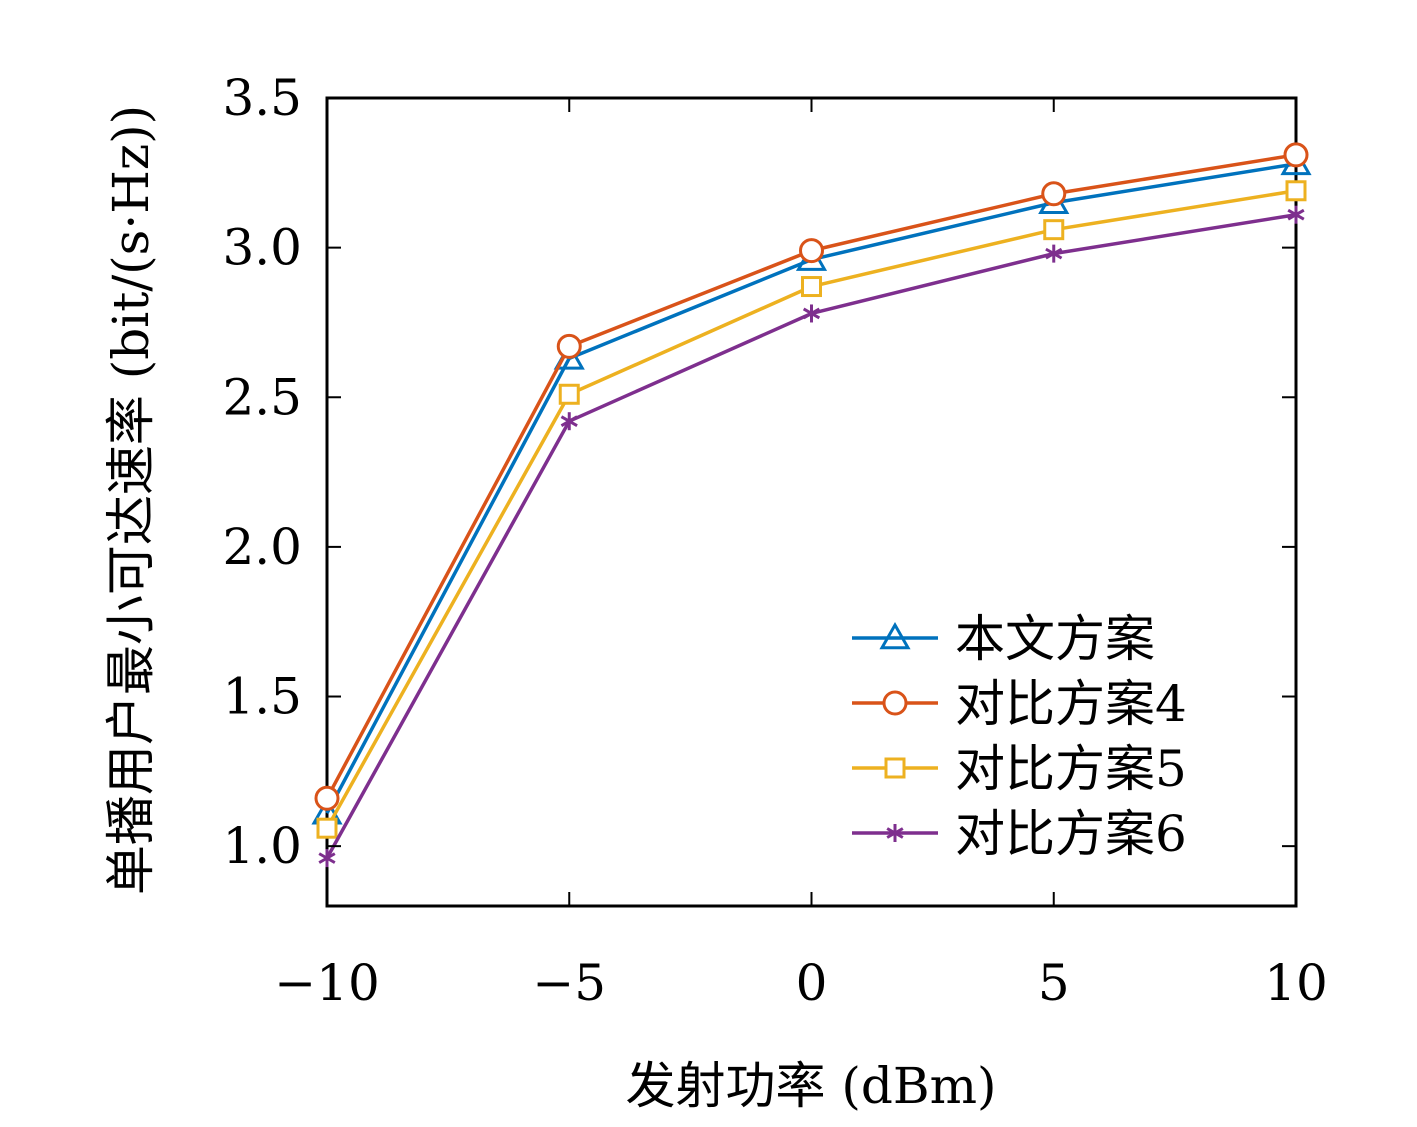 This screenshot has height=1127, width=1417. Describe the element at coordinates (262, 697) in the screenshot. I see `y-tick-label: 1.5` at that location.